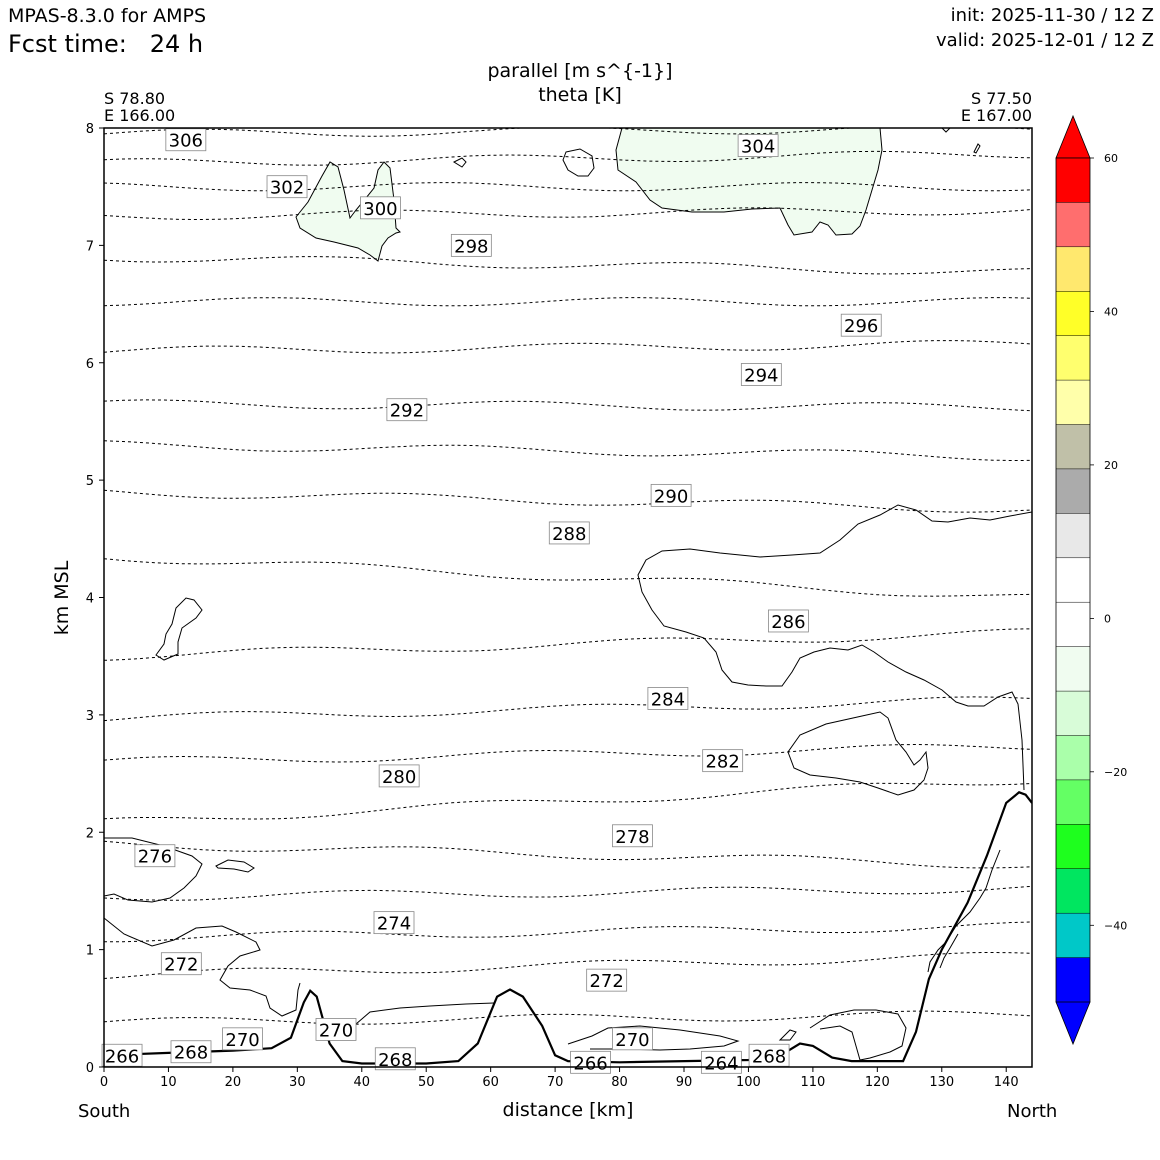  I want to click on wind-contour-right-surface, so click(858, 1035).